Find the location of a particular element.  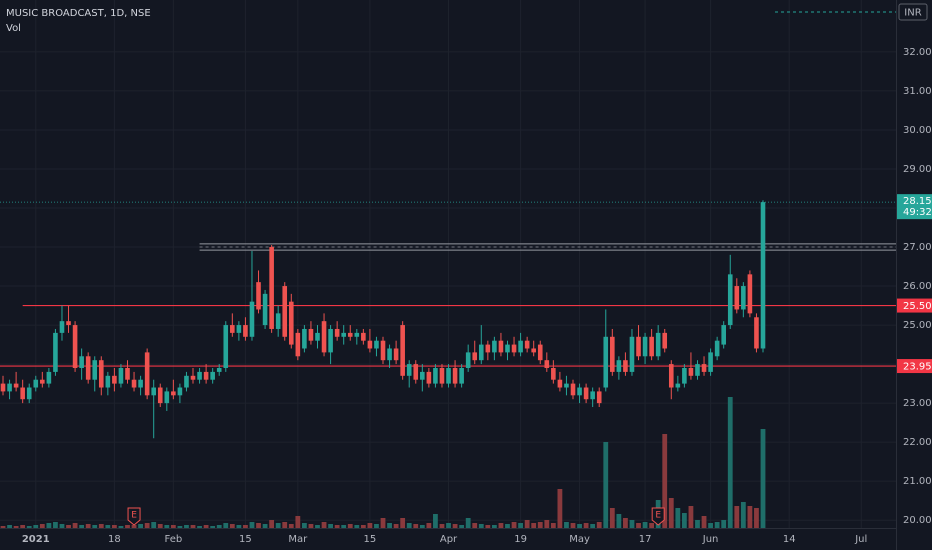

level-label: 25.50 is located at coordinates (917, 306).